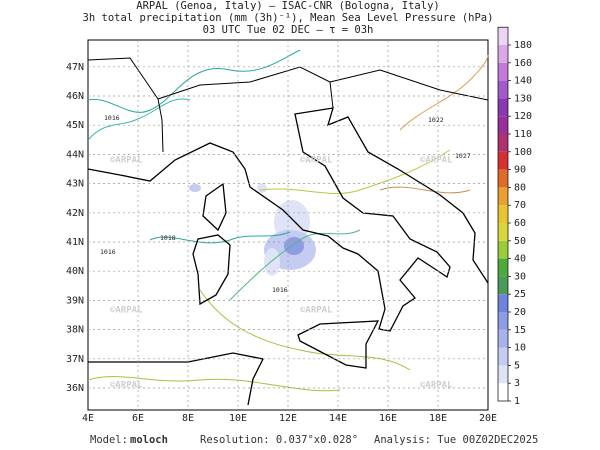 This screenshot has width=600, height=450. I want to click on lat-label: 44N, so click(75, 154).